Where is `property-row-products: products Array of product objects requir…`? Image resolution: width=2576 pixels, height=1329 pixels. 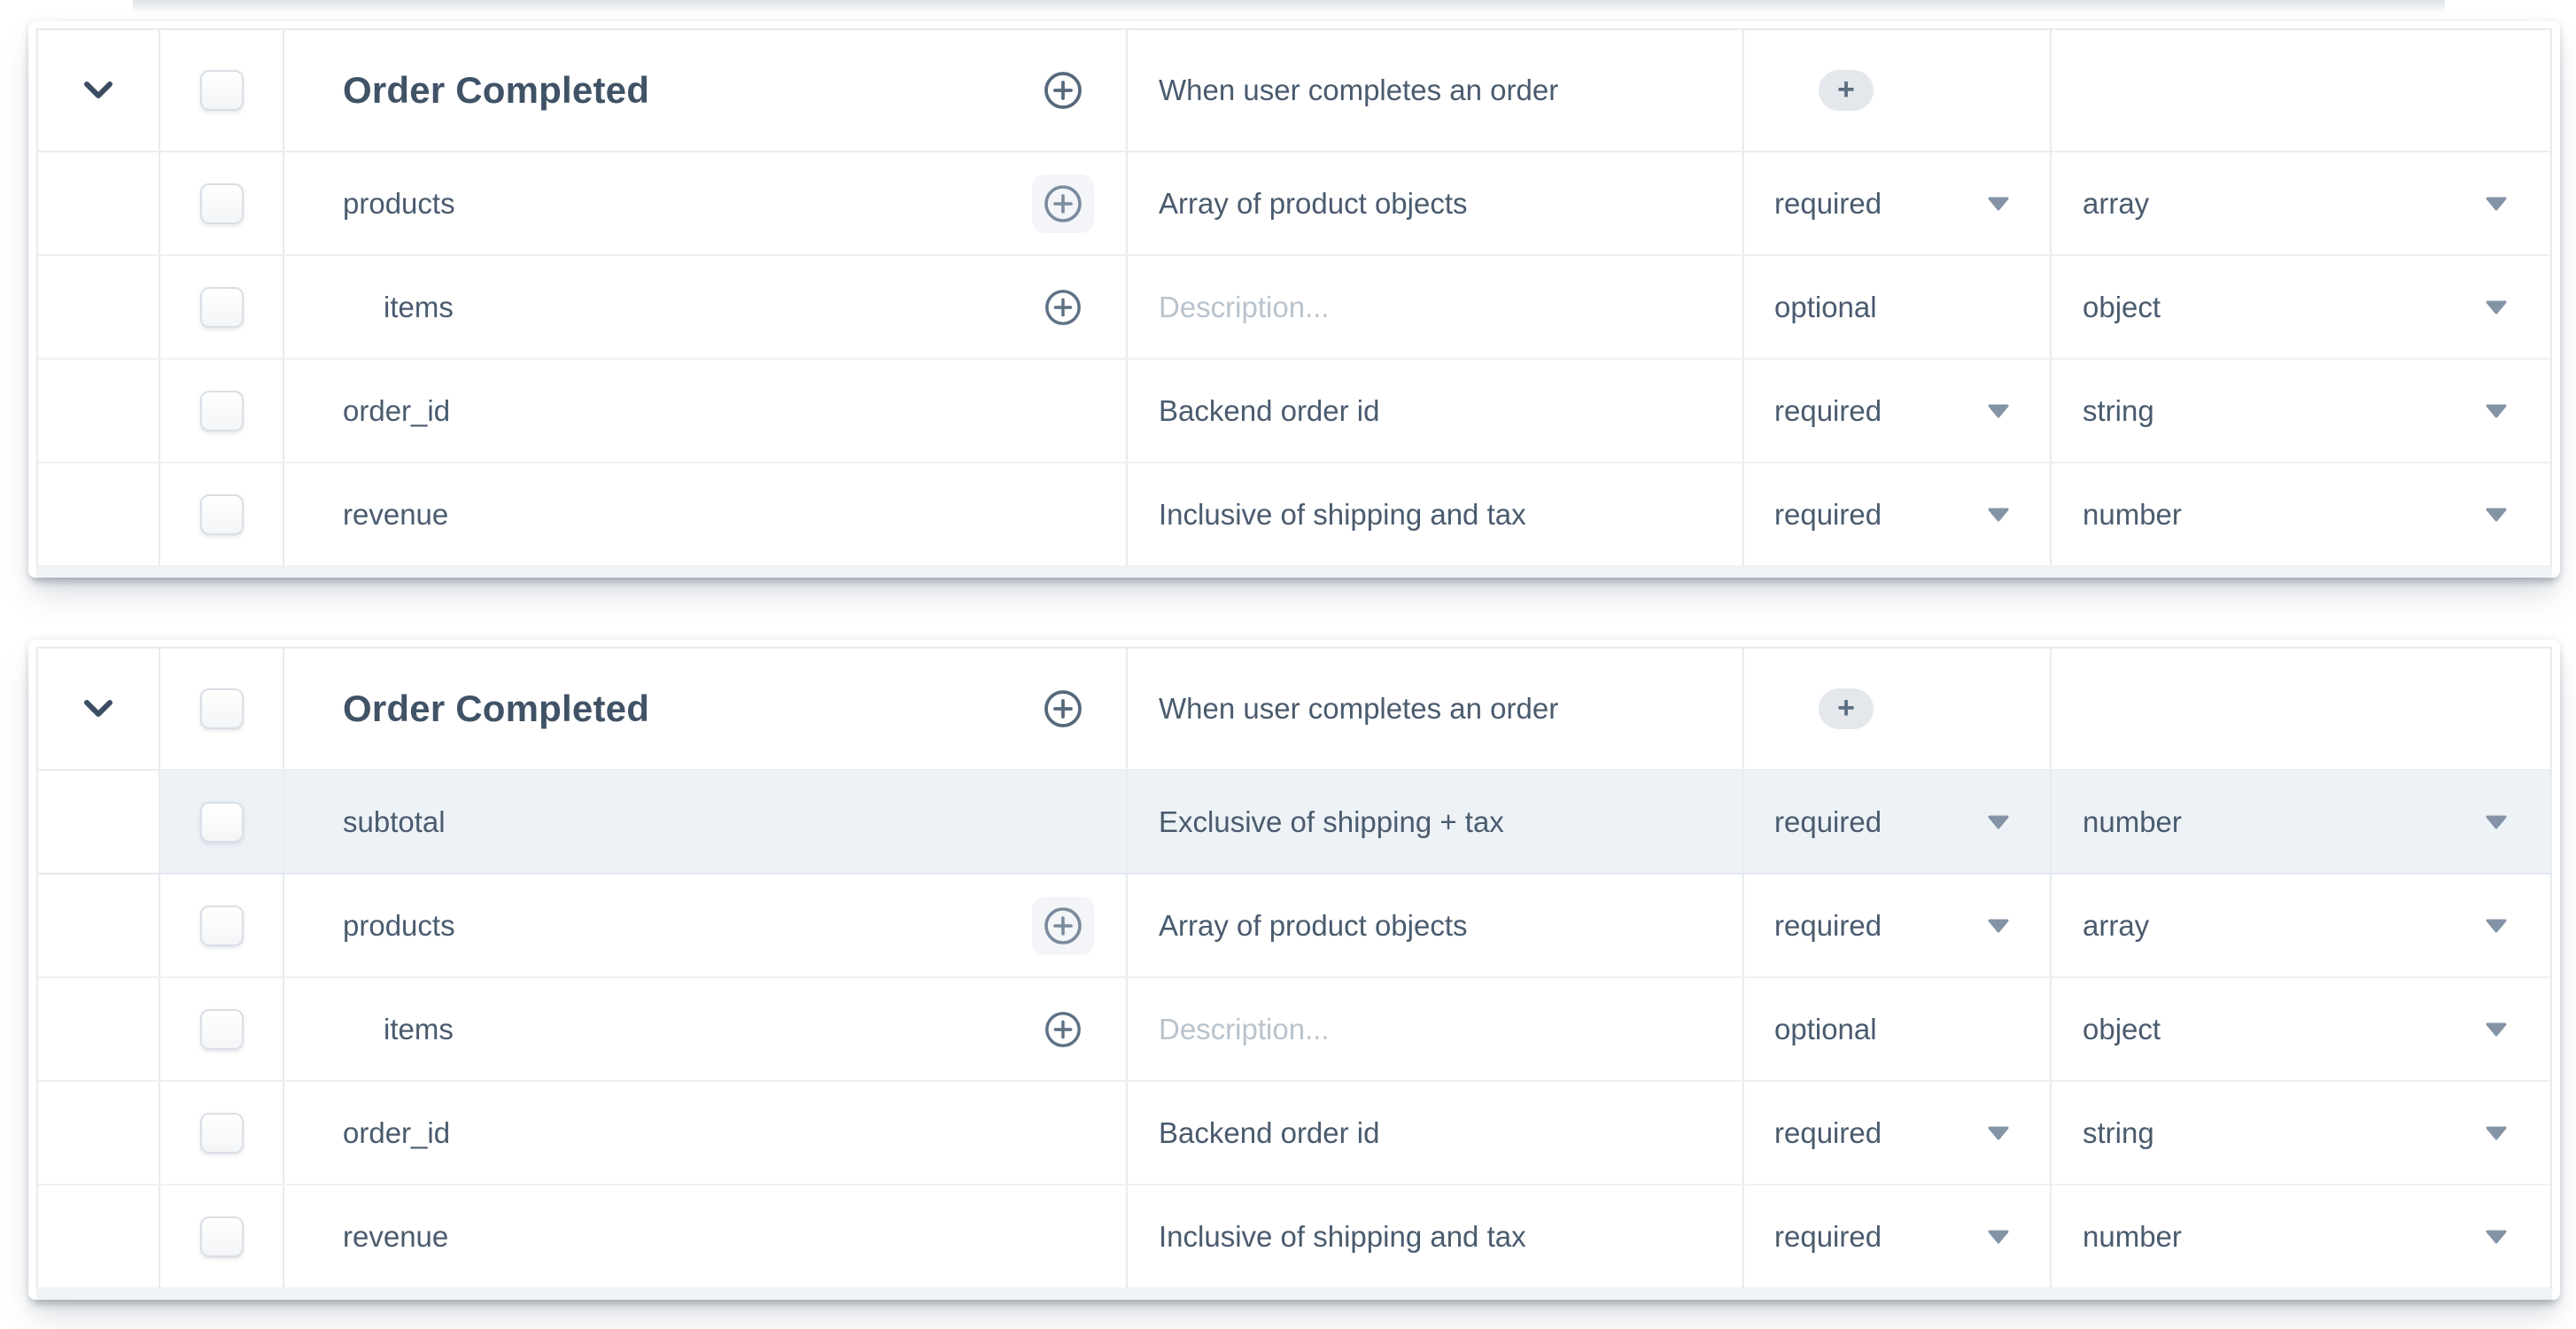
property-row-products: products Array of product objects requir… is located at coordinates (1294, 926).